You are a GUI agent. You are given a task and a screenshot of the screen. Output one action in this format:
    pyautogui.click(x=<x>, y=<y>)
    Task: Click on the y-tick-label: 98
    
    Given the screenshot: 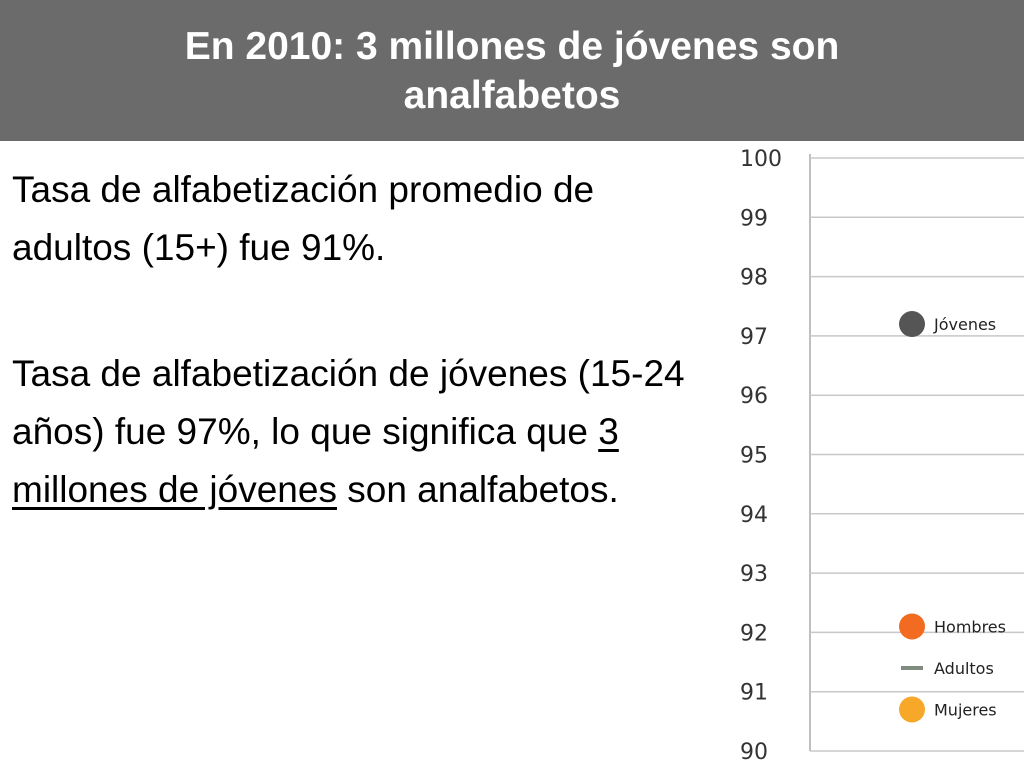 What is the action you would take?
    pyautogui.click(x=754, y=278)
    